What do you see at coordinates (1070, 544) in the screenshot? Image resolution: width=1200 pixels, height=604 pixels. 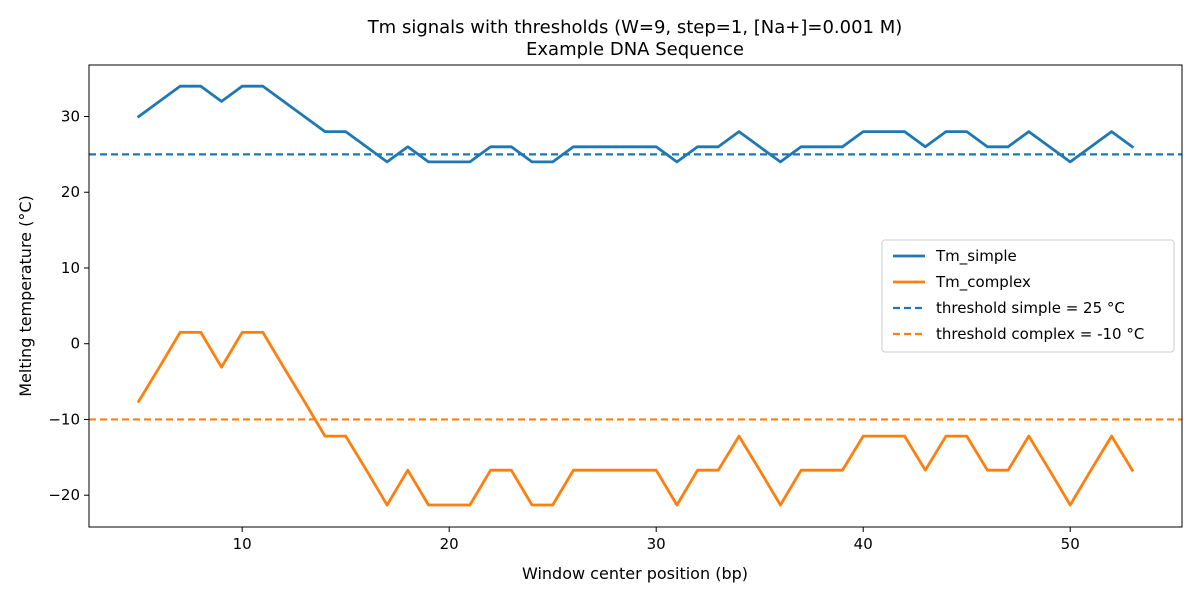 I see `x-tick-label: 50` at bounding box center [1070, 544].